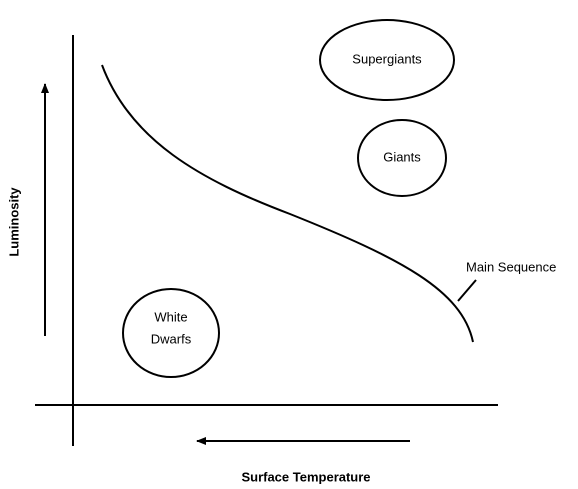 The height and width of the screenshot is (489, 578). I want to click on white-dwarfs-region, so click(171, 333).